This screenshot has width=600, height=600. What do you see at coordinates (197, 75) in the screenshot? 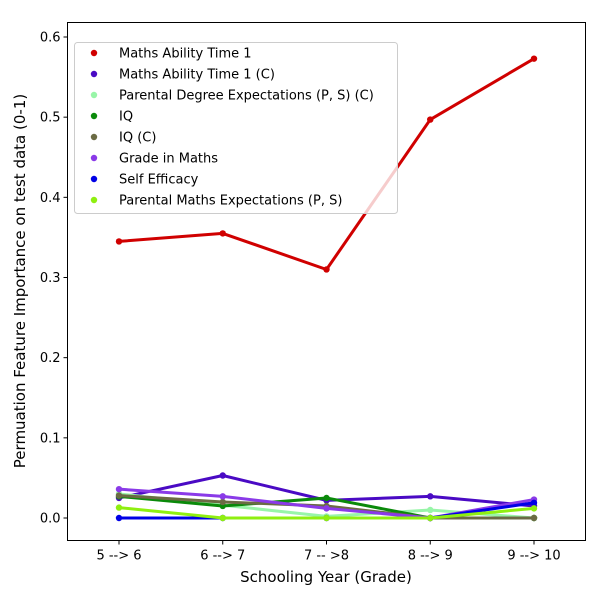
I see `legend-label: Maths Ability Time 1 (C)` at bounding box center [197, 75].